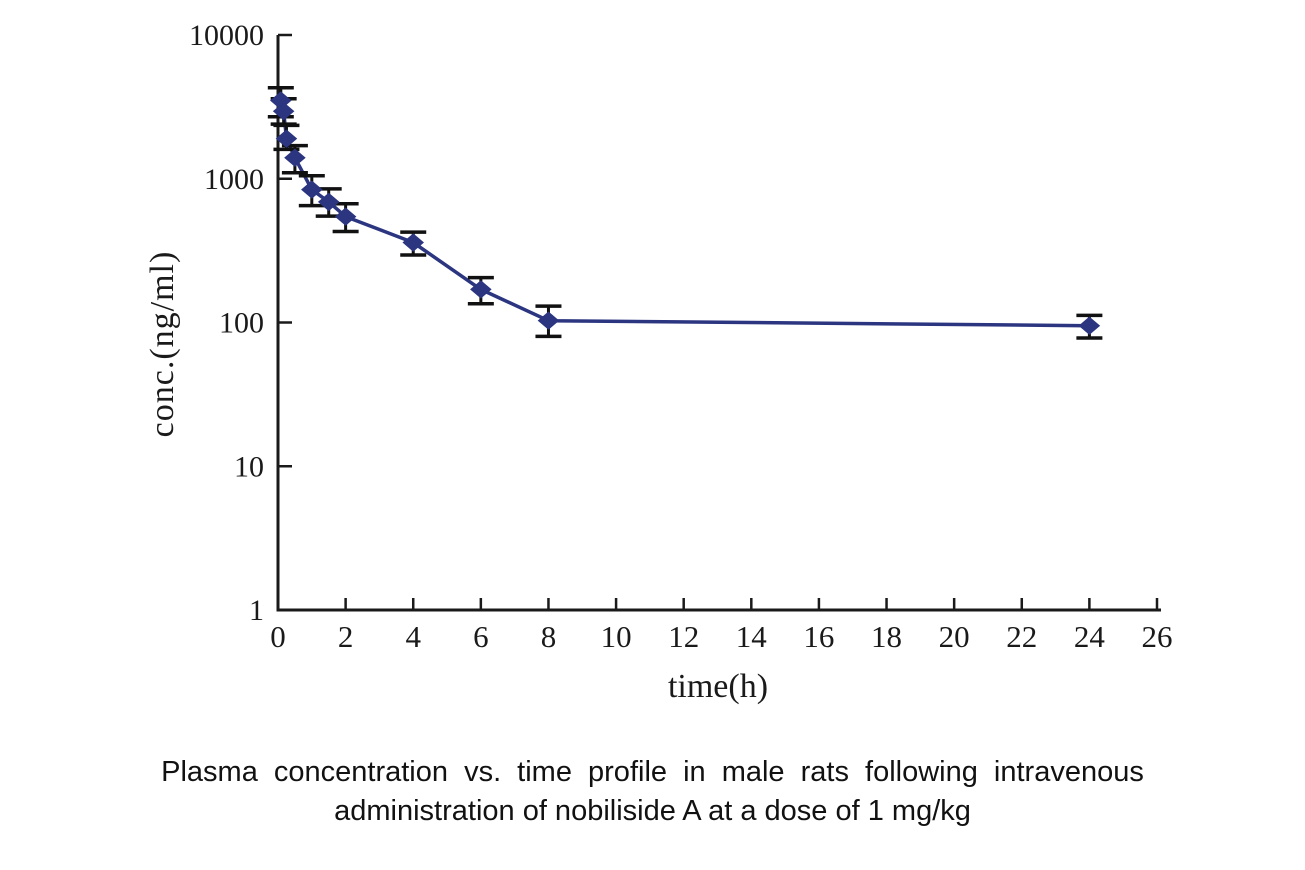  What do you see at coordinates (241, 323) in the screenshot?
I see `y-tick-label: 100` at bounding box center [241, 323].